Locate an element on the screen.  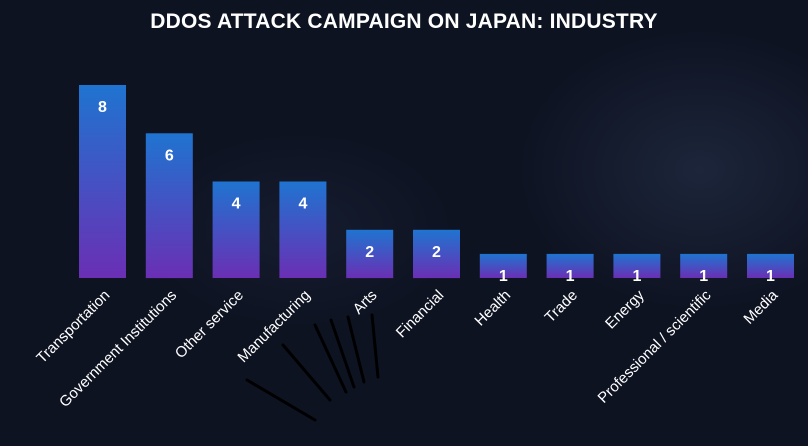
bar-manufacturing is located at coordinates (303, 229).